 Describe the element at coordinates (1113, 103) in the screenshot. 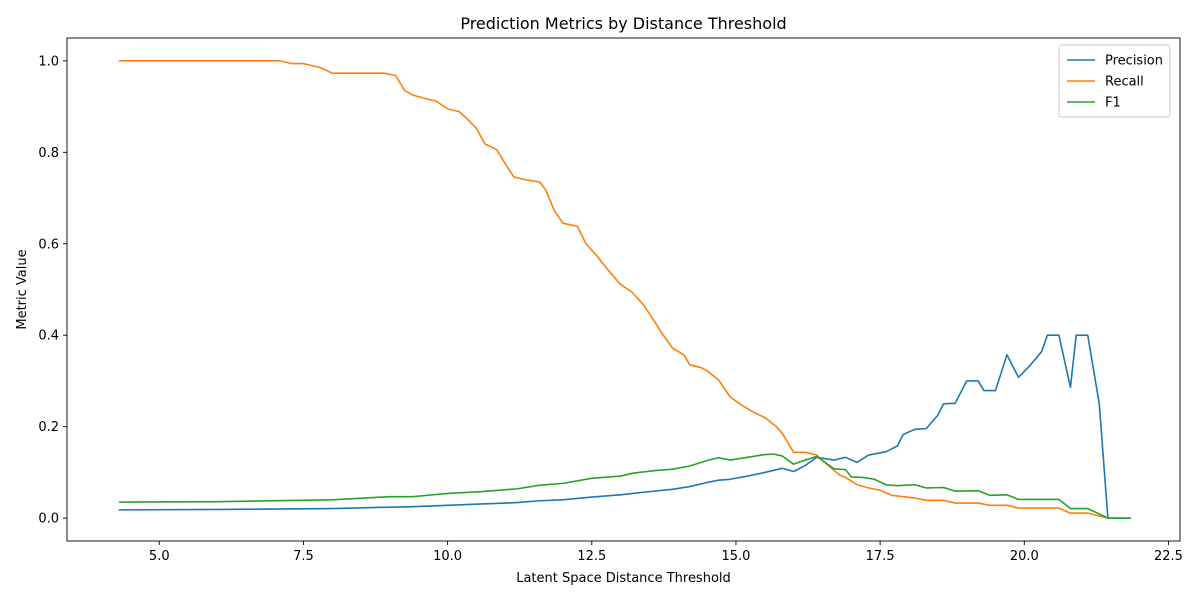

I see `legend-label-f1: F1` at that location.